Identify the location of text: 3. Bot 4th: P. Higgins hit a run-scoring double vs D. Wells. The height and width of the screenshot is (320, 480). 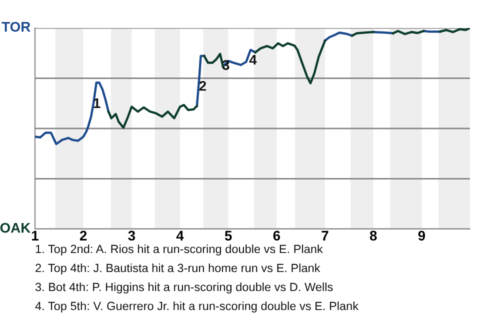
(184, 288).